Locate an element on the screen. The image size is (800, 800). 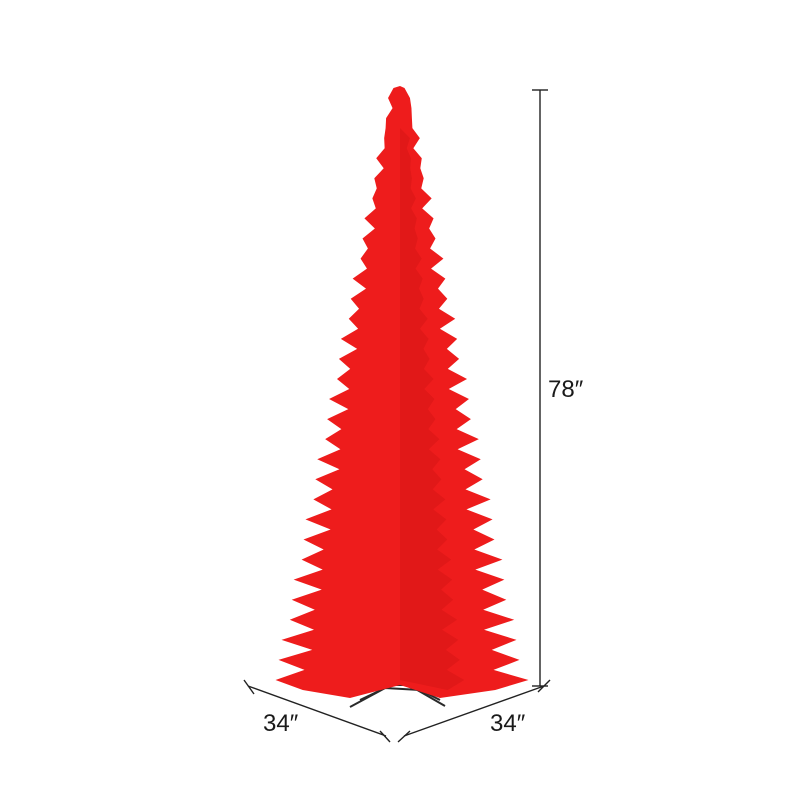
depth-label: 34″ is located at coordinates (508, 723).